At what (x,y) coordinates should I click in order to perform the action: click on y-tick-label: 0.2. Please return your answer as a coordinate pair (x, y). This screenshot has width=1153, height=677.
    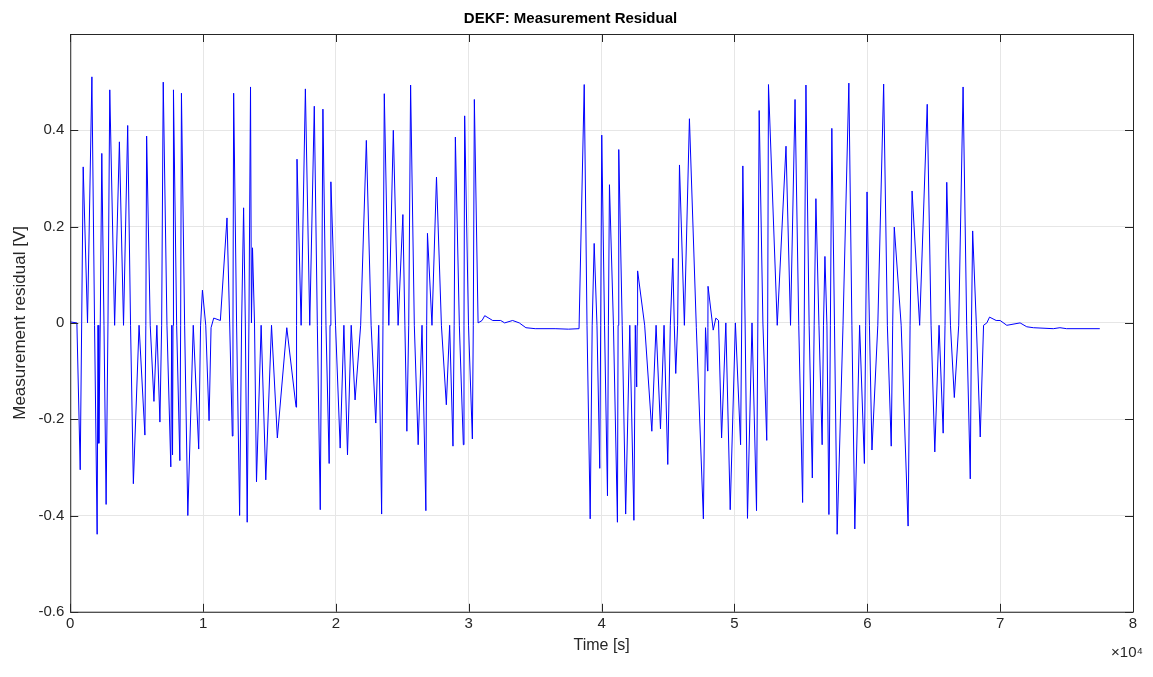
    Looking at the image, I should click on (54, 225).